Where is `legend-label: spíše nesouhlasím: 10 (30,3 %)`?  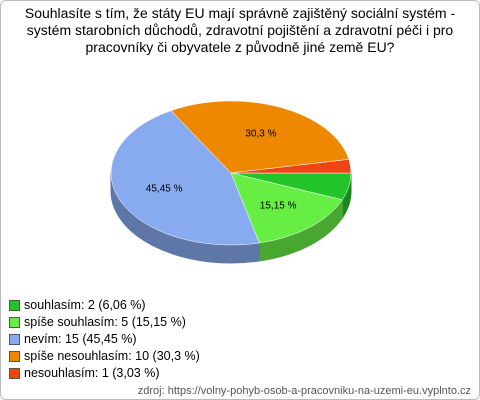 legend-label: spíše nesouhlasím: 10 (30,3 %) is located at coordinates (112, 356).